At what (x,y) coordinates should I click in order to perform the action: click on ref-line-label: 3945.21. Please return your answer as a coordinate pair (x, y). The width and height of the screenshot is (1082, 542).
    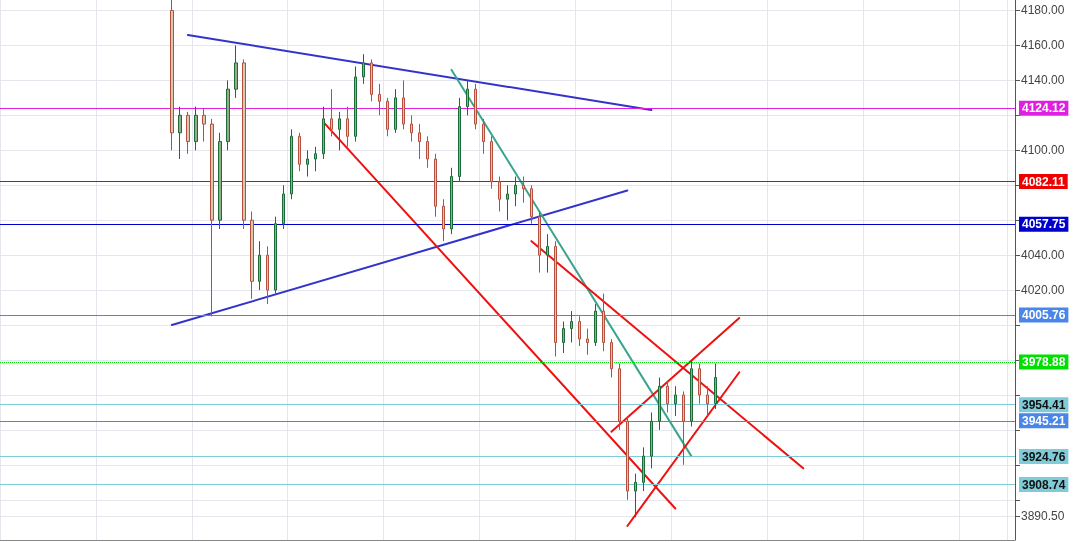
    Looking at the image, I should click on (1044, 420).